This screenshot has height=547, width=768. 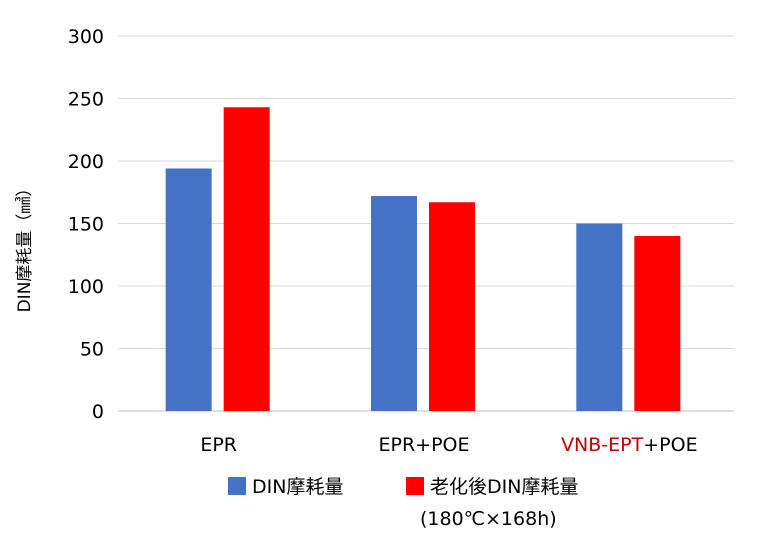 I want to click on x-category-label: EPR+POE, so click(x=423, y=445).